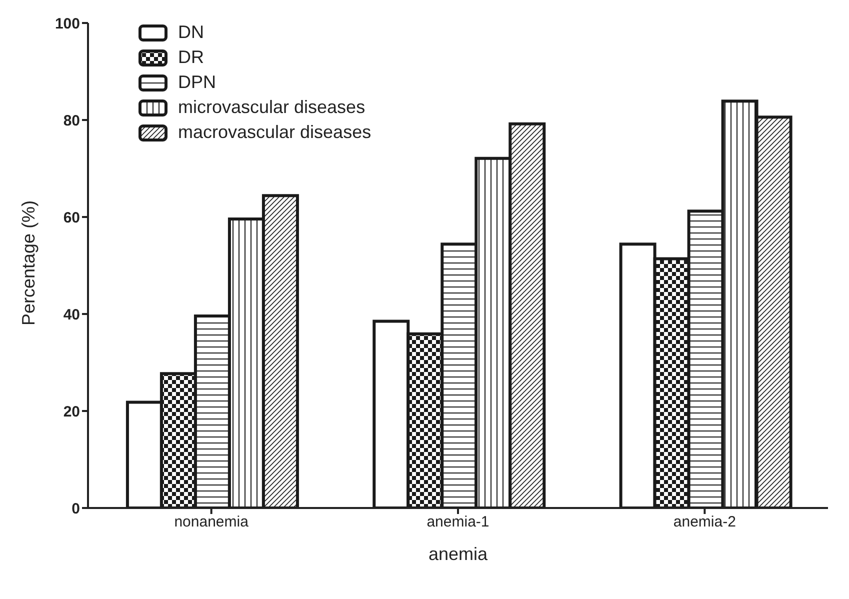 This screenshot has height=599, width=849. Describe the element at coordinates (71, 217) in the screenshot. I see `y-tick-label: 60` at that location.